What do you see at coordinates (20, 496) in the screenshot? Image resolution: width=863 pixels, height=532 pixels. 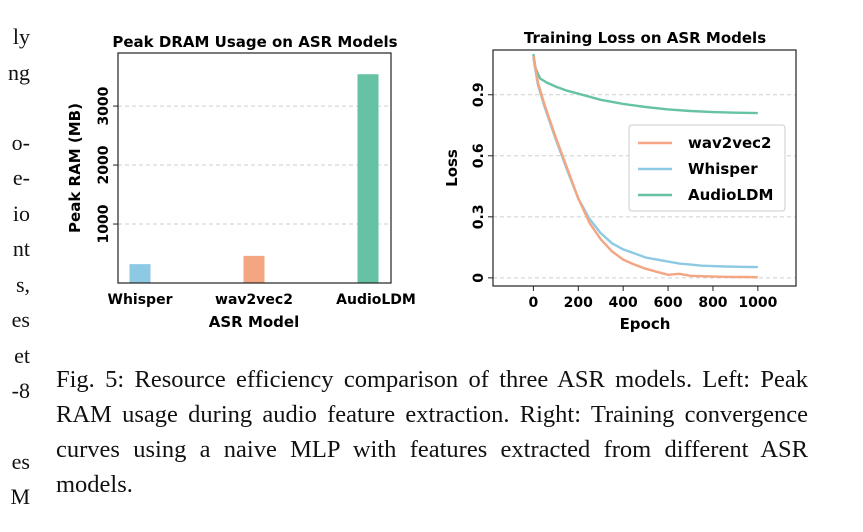 I see `left-fragment: M` at bounding box center [20, 496].